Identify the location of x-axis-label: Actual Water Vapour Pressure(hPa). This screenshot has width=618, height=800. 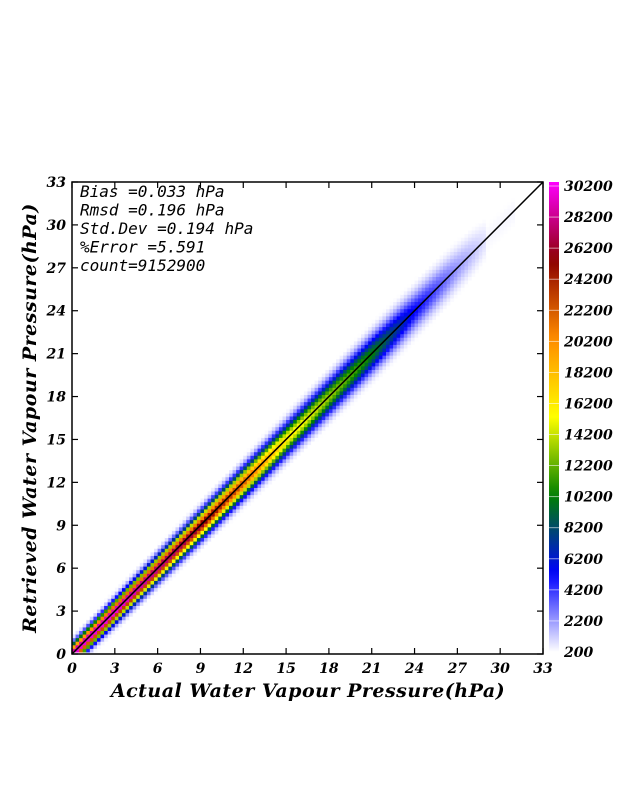
(307, 691).